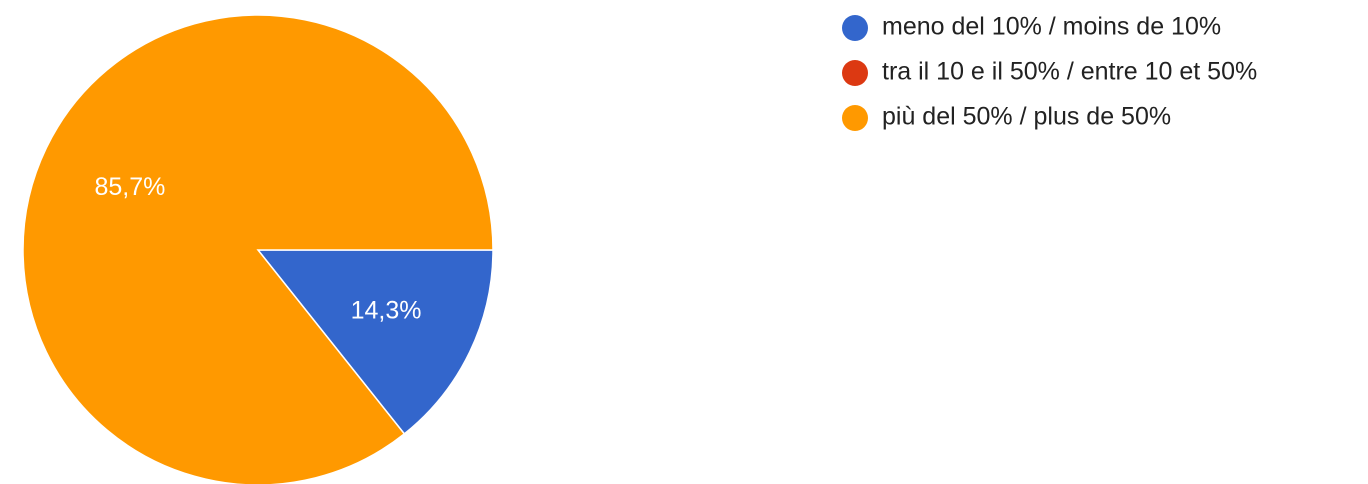 This screenshot has height=484, width=1368. What do you see at coordinates (1069, 72) in the screenshot?
I see `legend-label-1: tra il 10 e il 50% / entre 10 et 50%` at bounding box center [1069, 72].